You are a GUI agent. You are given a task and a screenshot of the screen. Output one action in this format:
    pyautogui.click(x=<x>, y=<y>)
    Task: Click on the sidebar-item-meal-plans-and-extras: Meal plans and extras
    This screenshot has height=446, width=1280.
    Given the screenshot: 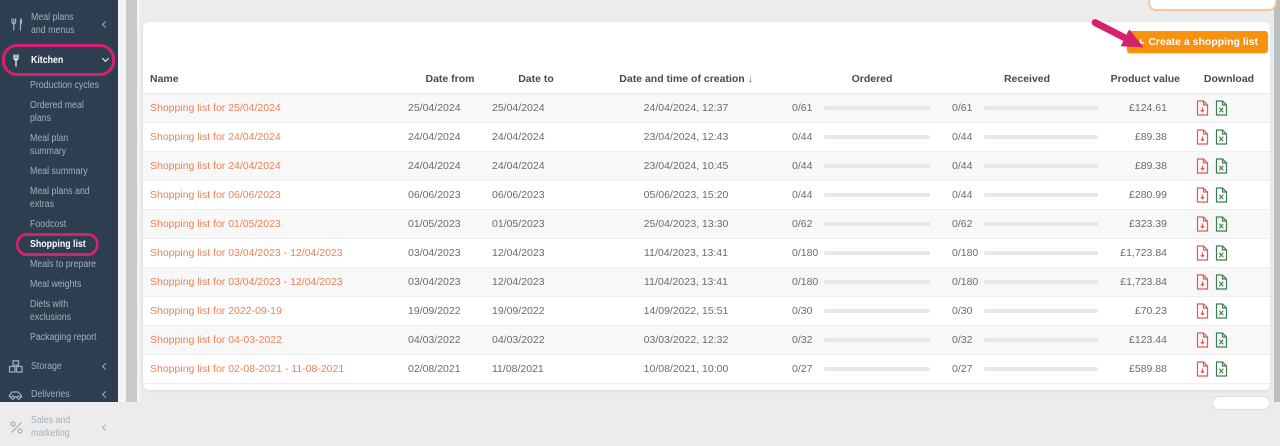 What is the action you would take?
    pyautogui.click(x=59, y=198)
    